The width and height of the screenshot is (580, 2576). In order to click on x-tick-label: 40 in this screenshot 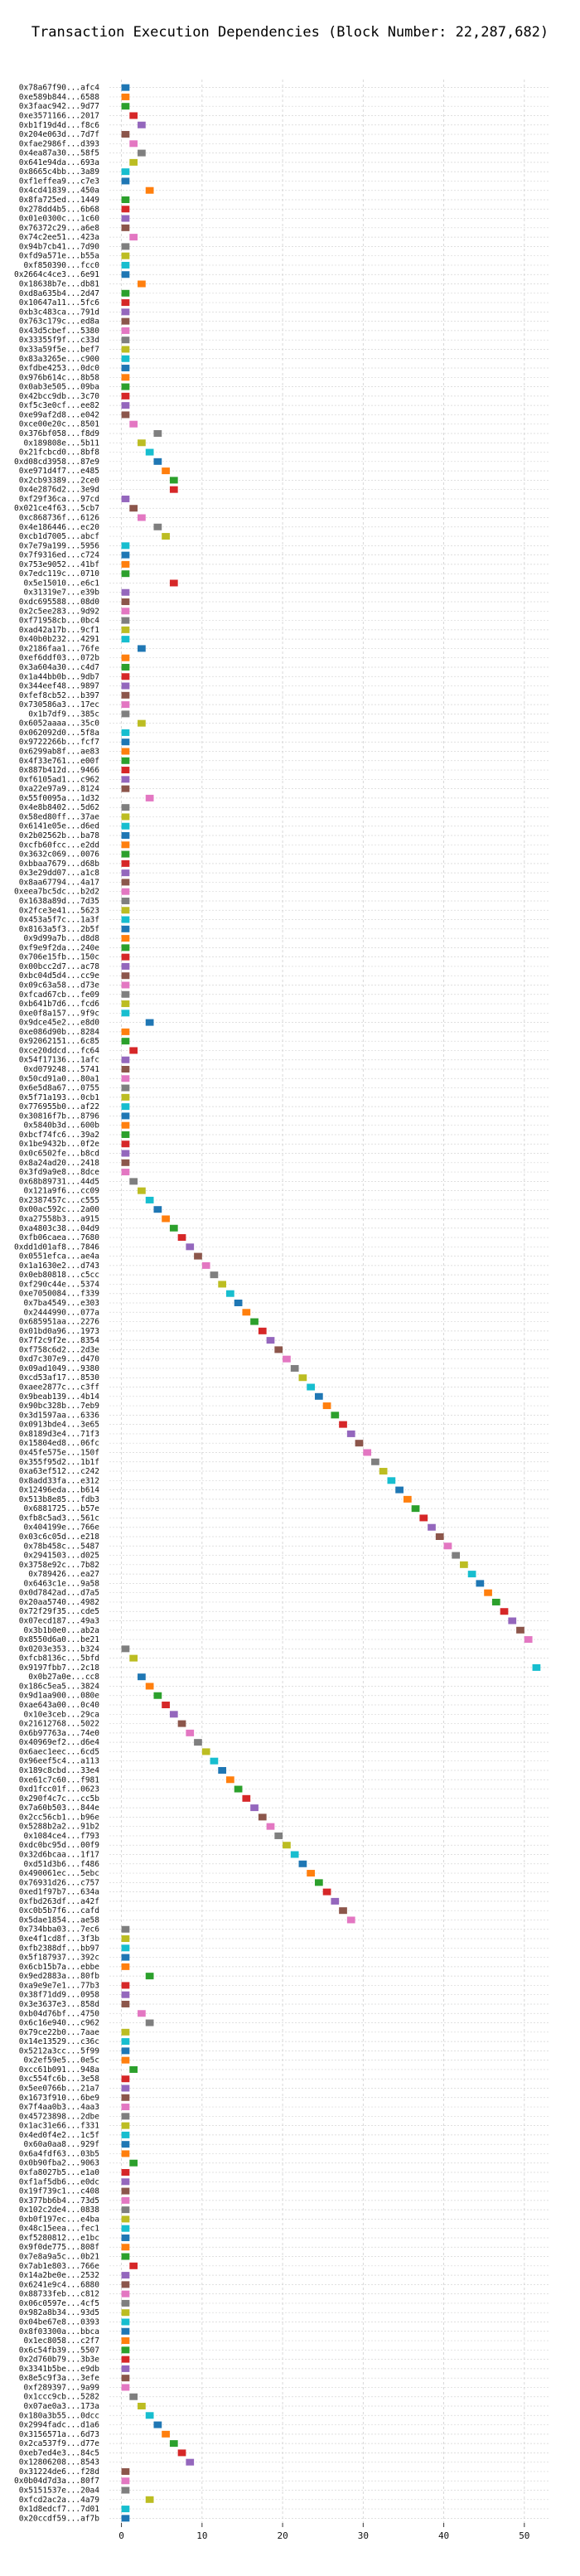, I will do `click(443, 2535)`.